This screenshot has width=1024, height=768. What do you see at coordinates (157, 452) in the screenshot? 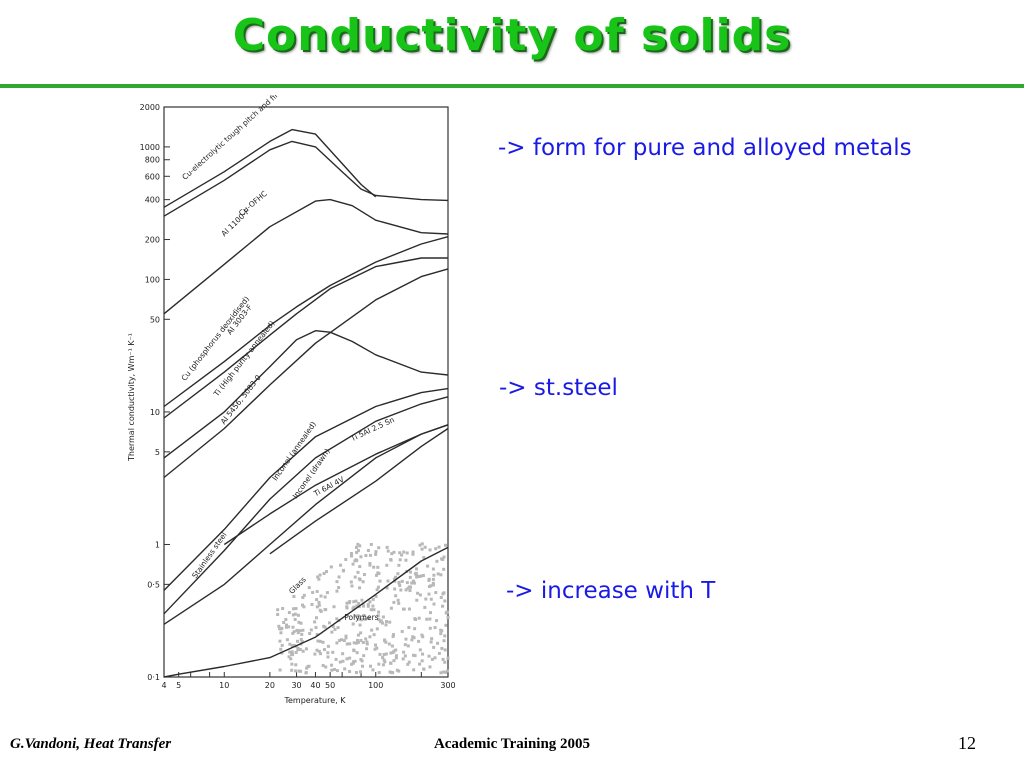
I see `y-tick-label: 5` at bounding box center [157, 452].